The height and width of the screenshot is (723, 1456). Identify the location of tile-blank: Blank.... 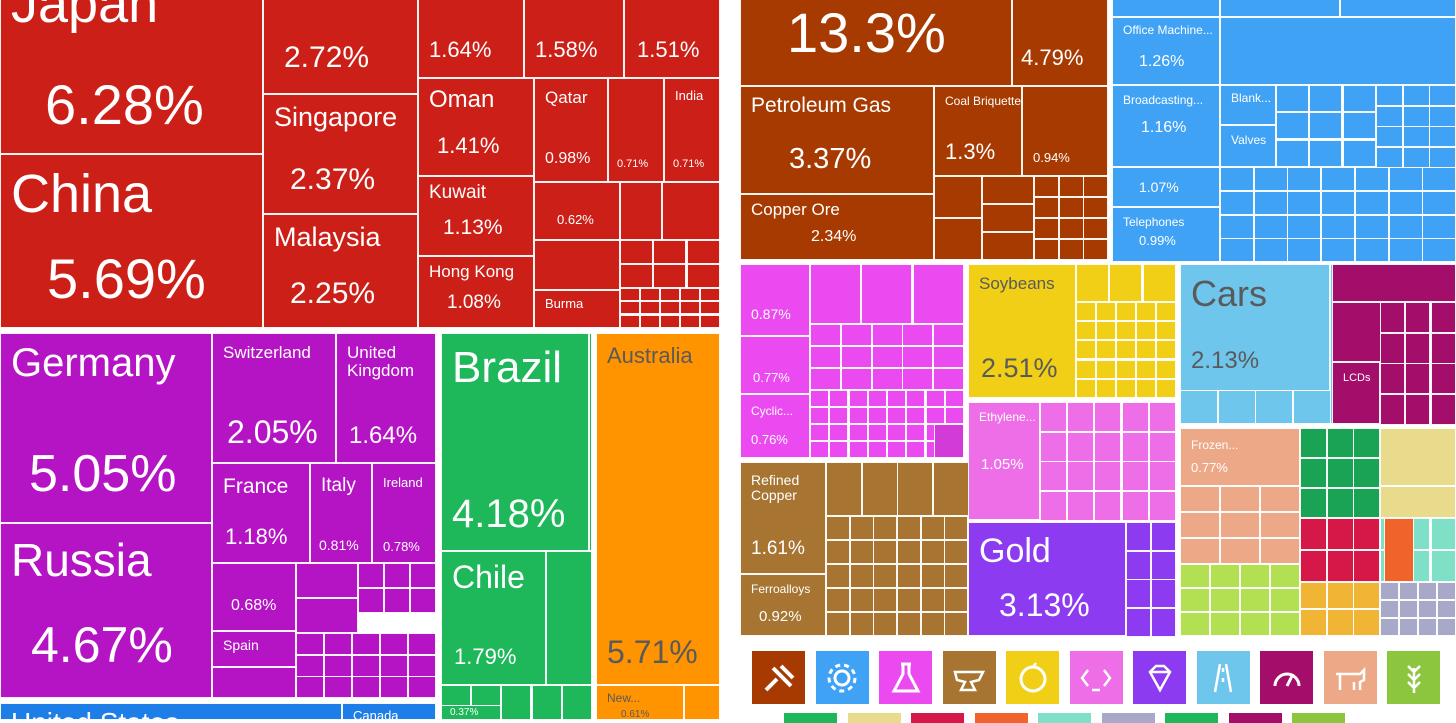
(1248, 105).